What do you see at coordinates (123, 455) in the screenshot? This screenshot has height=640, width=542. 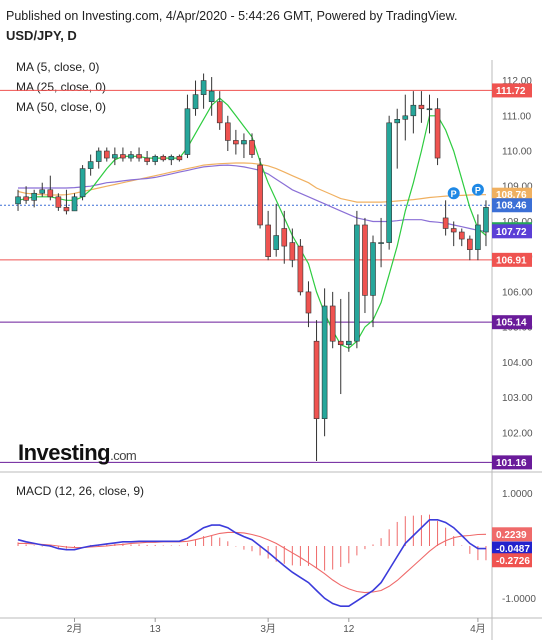 I see `logo-suffix: .com` at bounding box center [123, 455].